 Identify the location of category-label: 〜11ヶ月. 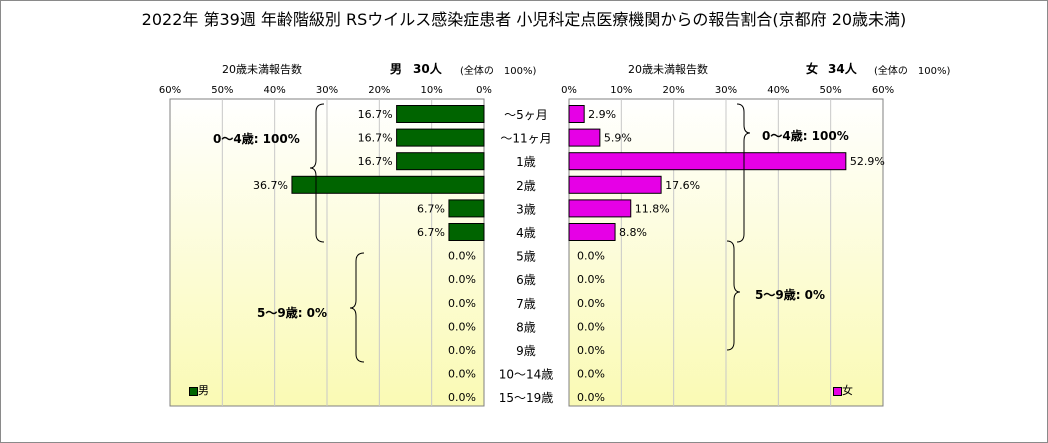
(525, 139).